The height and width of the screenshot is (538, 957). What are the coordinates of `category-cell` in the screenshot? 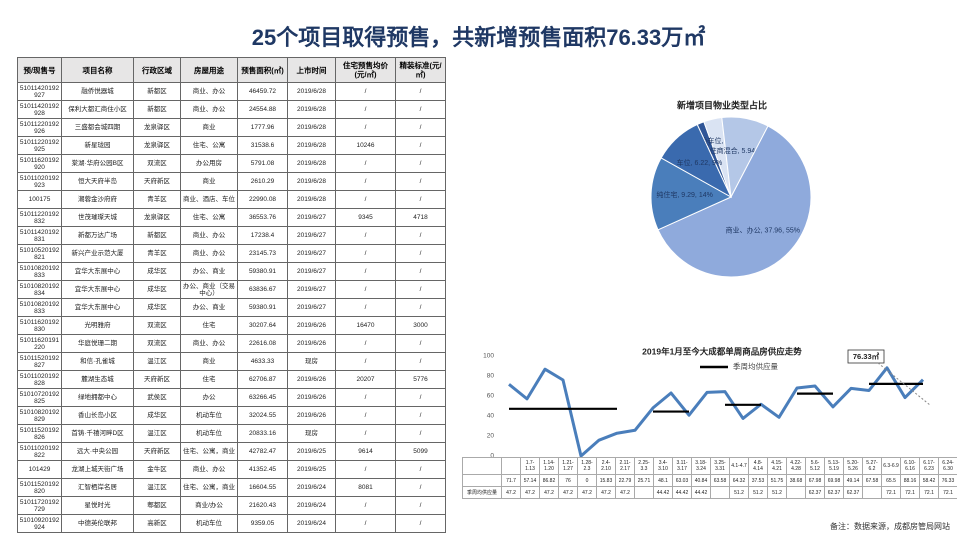 It's located at (511, 466).